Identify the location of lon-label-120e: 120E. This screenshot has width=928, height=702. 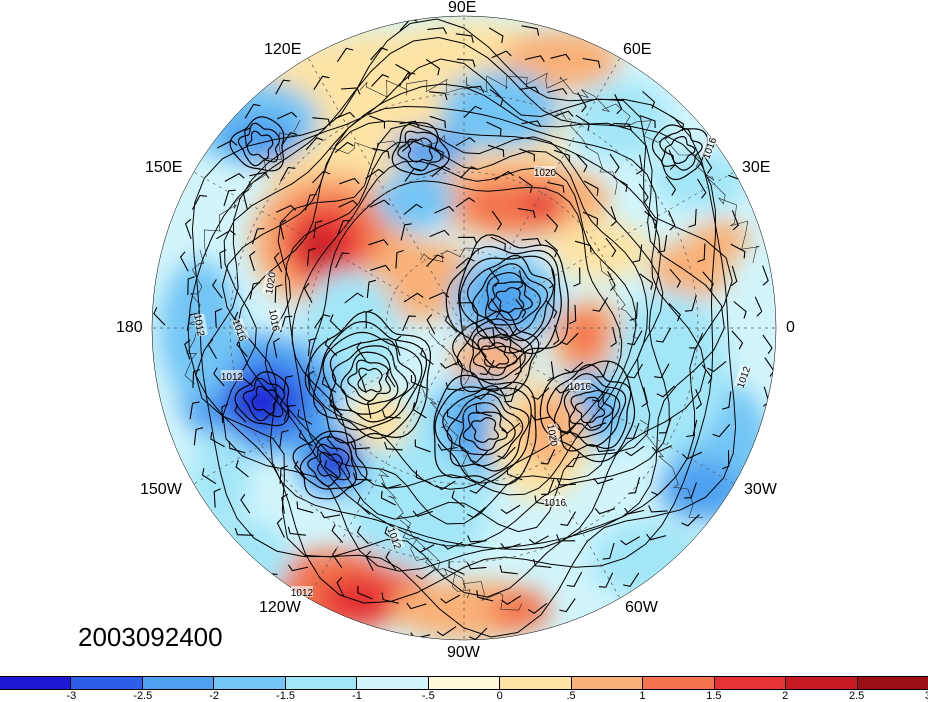
(283, 49).